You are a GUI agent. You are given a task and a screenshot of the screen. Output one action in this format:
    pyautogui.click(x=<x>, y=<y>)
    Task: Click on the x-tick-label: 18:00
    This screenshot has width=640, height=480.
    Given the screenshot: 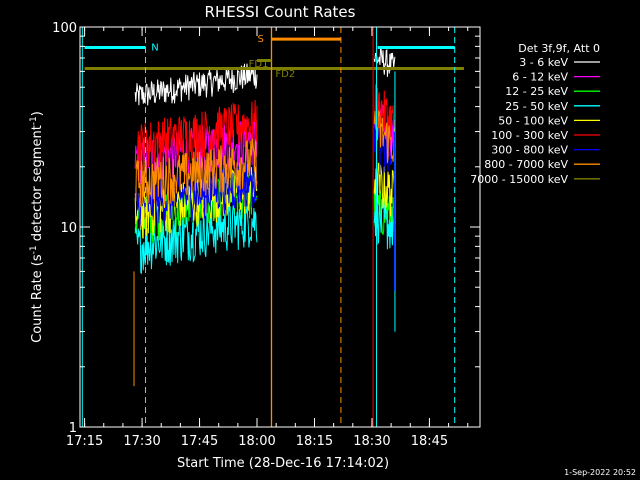 What is the action you would take?
    pyautogui.click(x=256, y=441)
    